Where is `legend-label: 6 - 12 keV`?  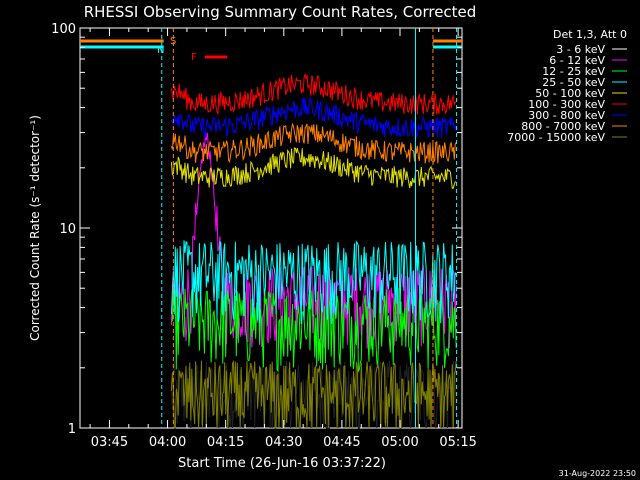 legend-label: 6 - 12 keV is located at coordinates (577, 60).